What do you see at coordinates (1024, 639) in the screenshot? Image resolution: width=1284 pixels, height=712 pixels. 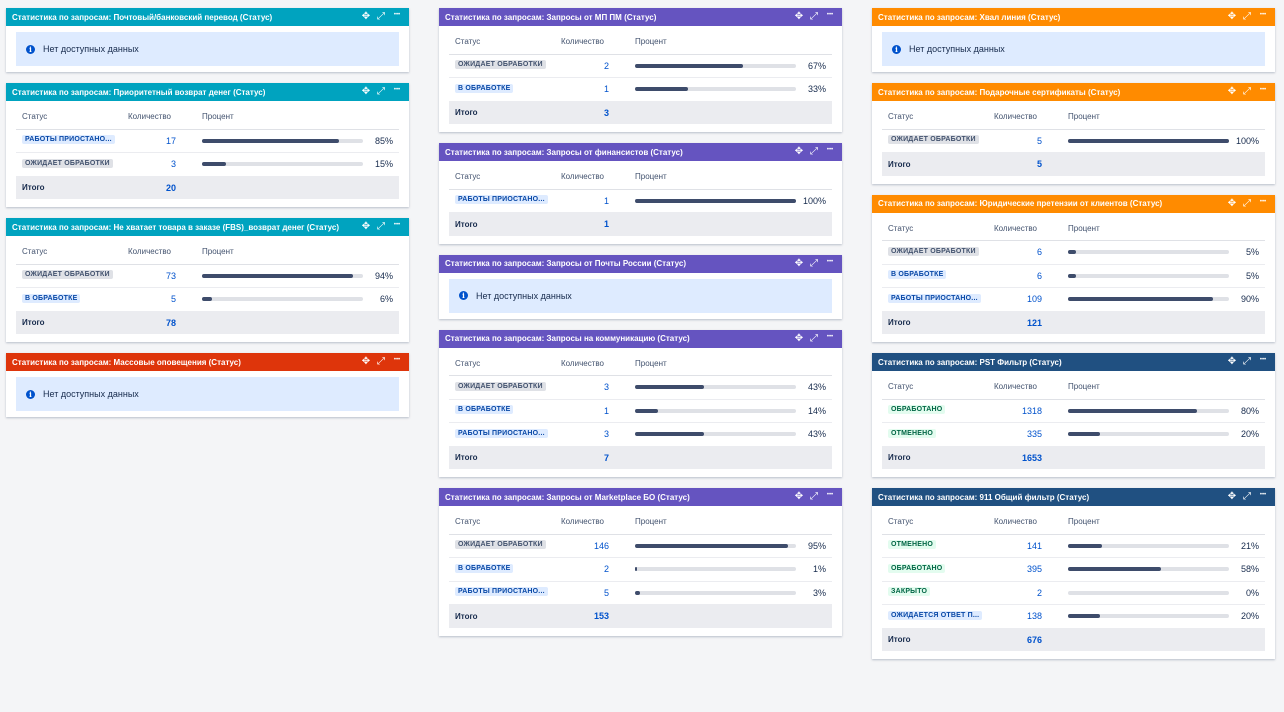 I see `total-count-link: 676` at bounding box center [1024, 639].